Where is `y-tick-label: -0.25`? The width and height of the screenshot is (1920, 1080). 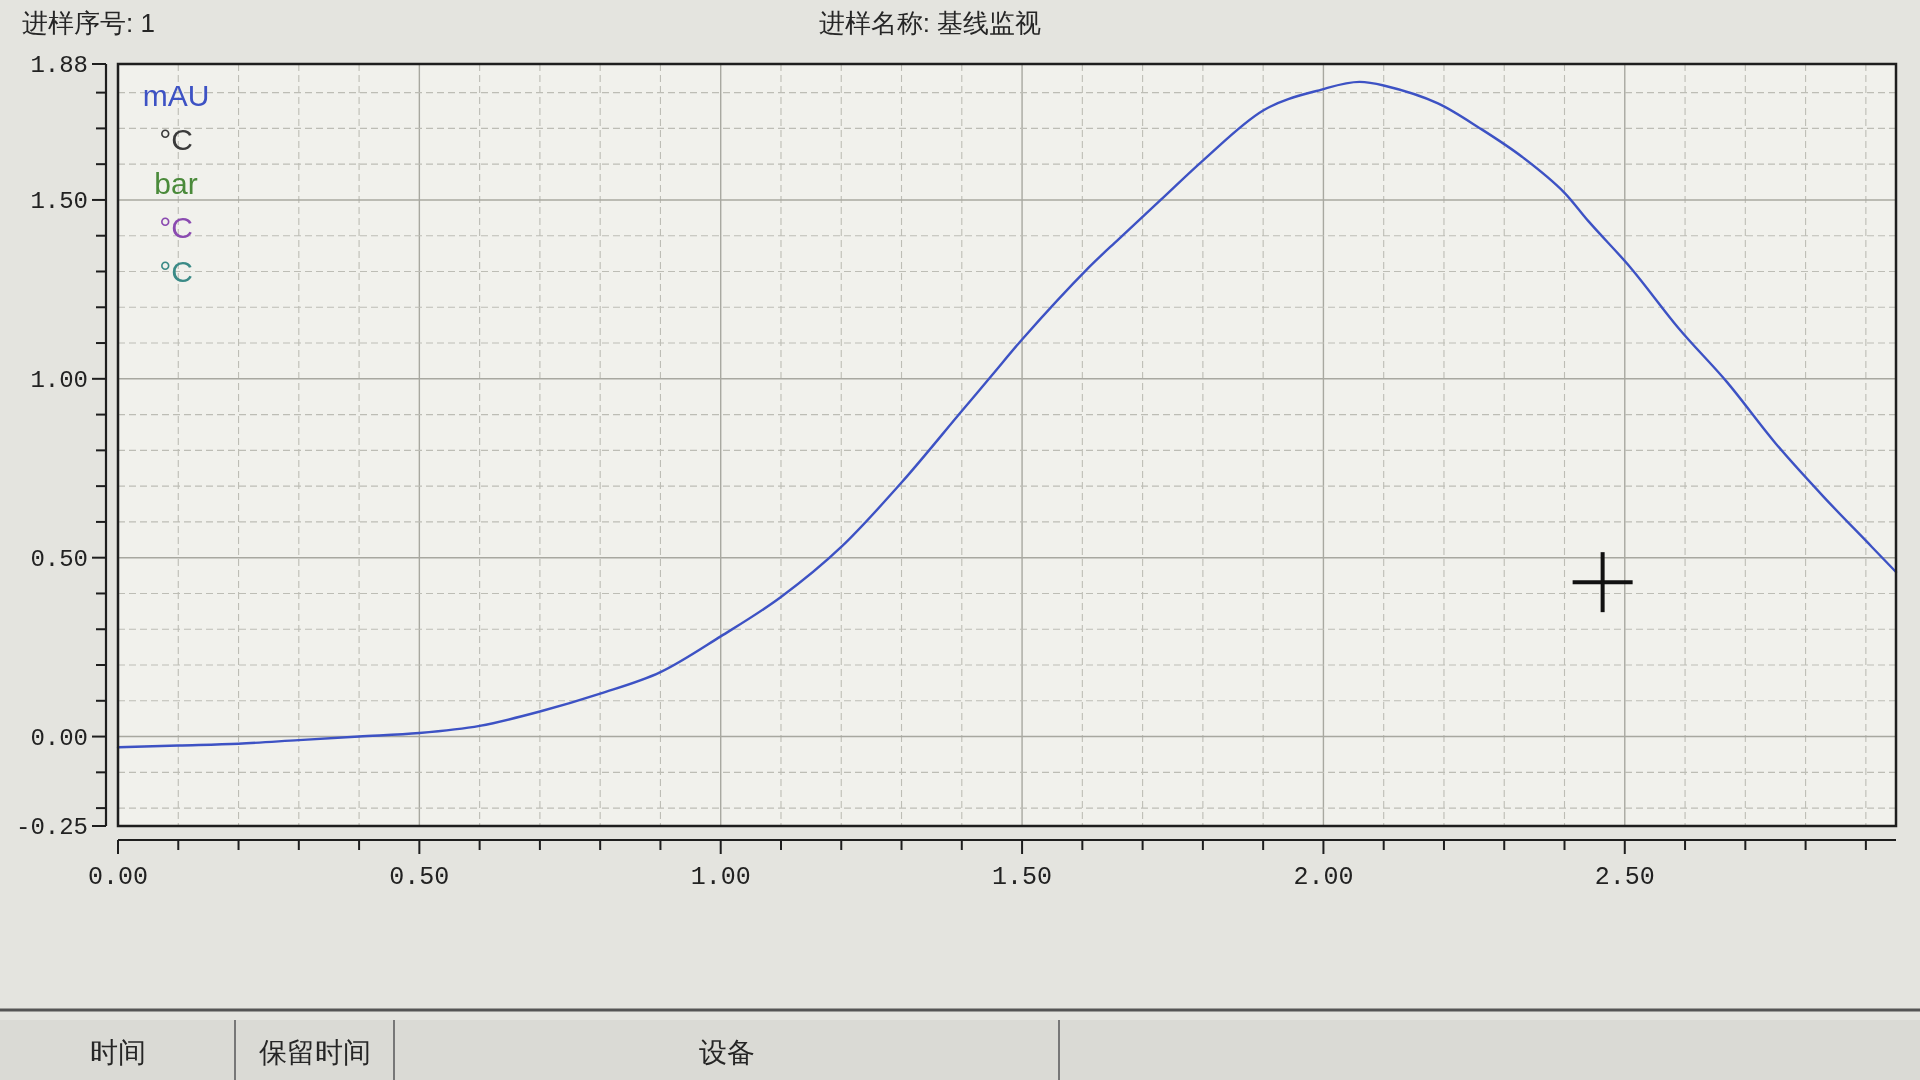 y-tick-label: -0.25 is located at coordinates (51, 827).